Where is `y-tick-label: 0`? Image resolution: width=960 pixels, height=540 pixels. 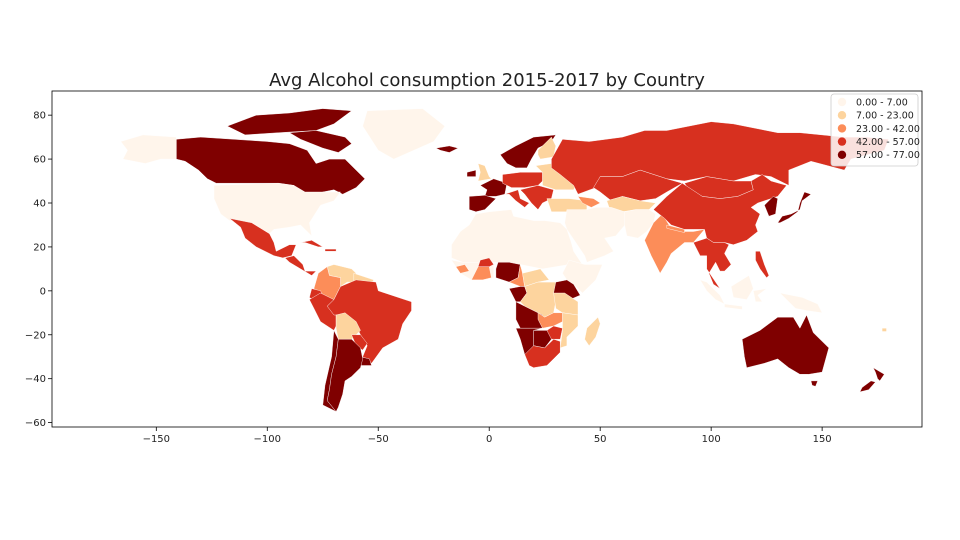 y-tick-label: 0 is located at coordinates (43, 291).